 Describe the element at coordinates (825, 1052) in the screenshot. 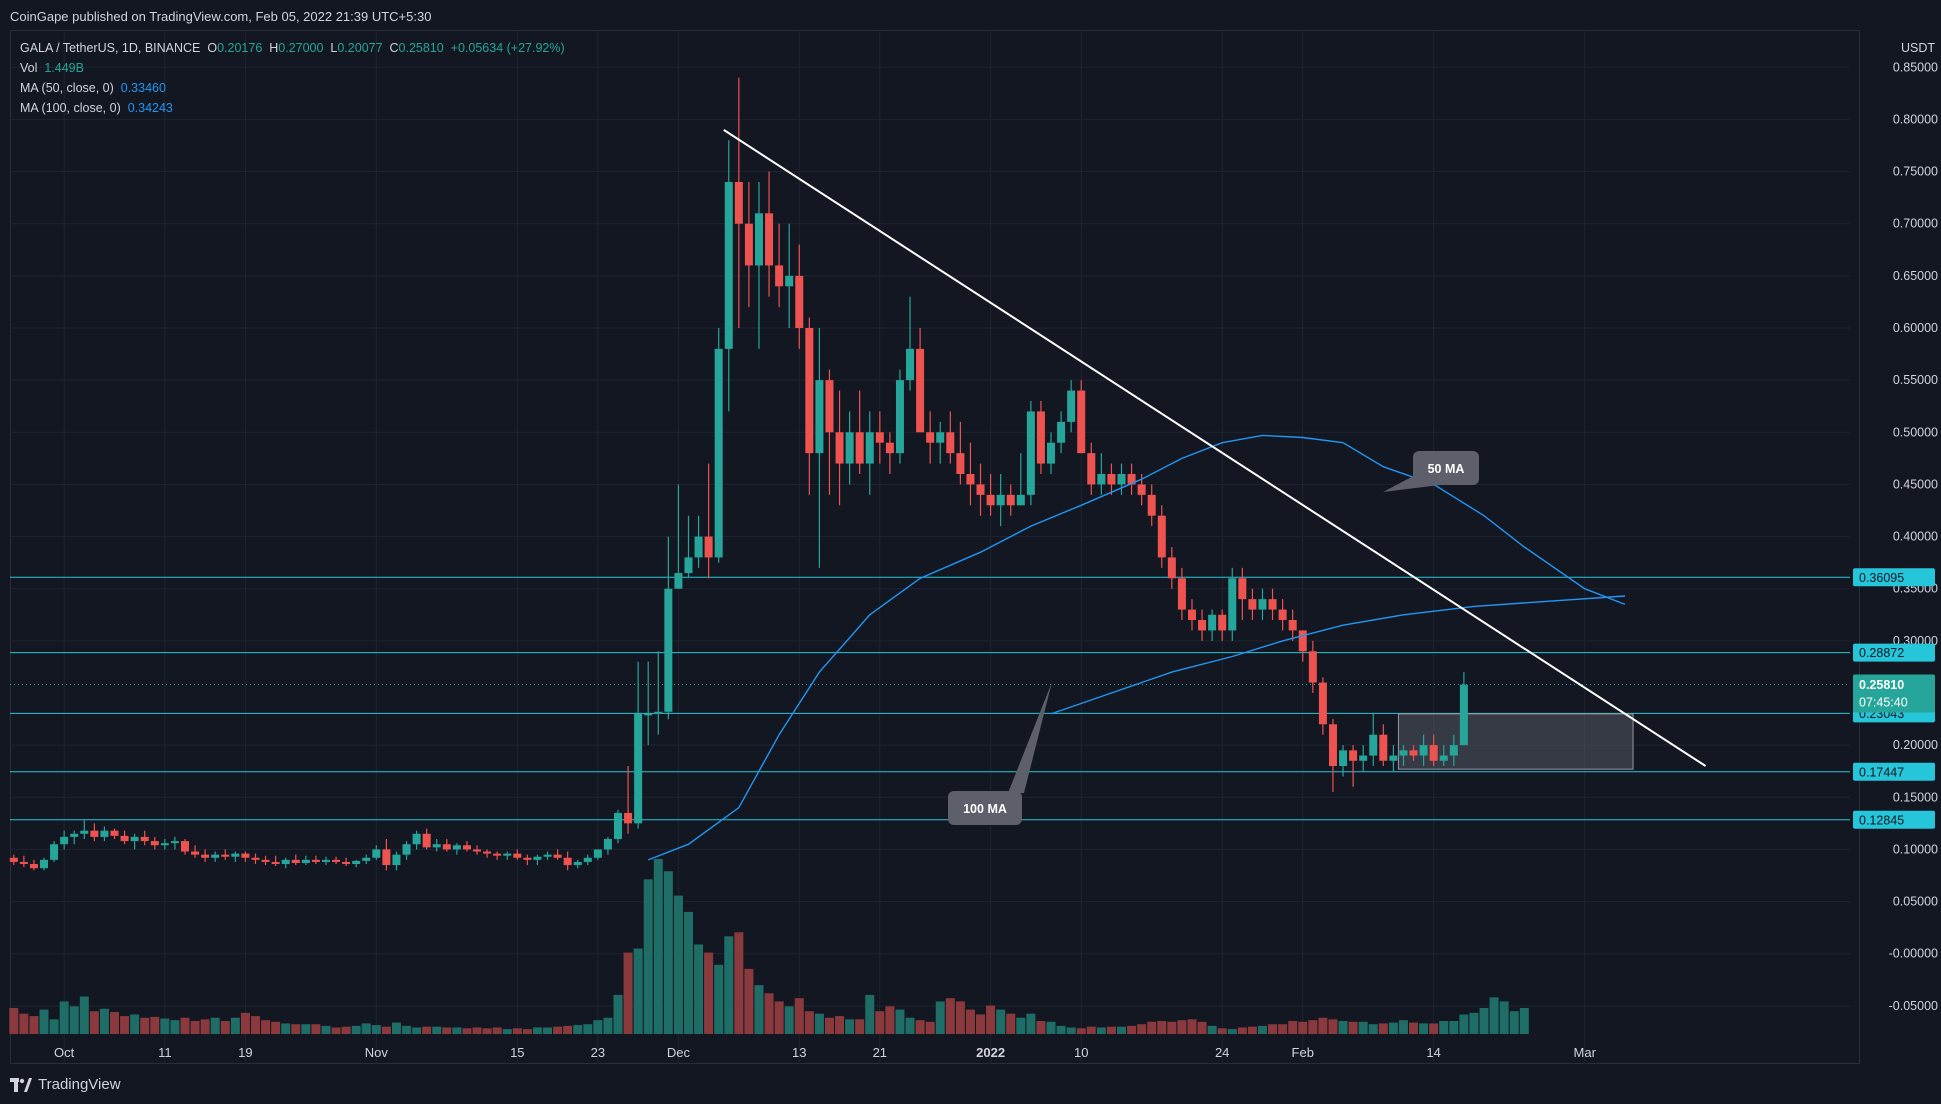

I see `time-axis: Oct 11 19 Nov 15 23 Dec 13 21 2022 10 24 Feb 14 Mar` at that location.